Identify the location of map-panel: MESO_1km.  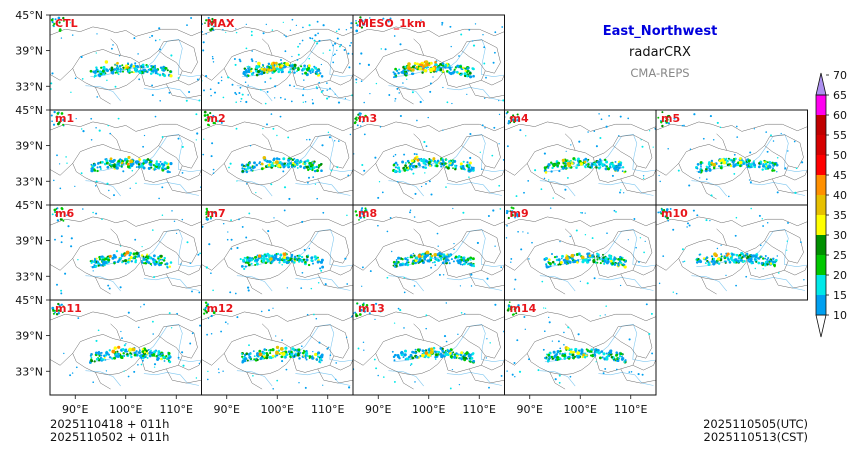
(428, 62).